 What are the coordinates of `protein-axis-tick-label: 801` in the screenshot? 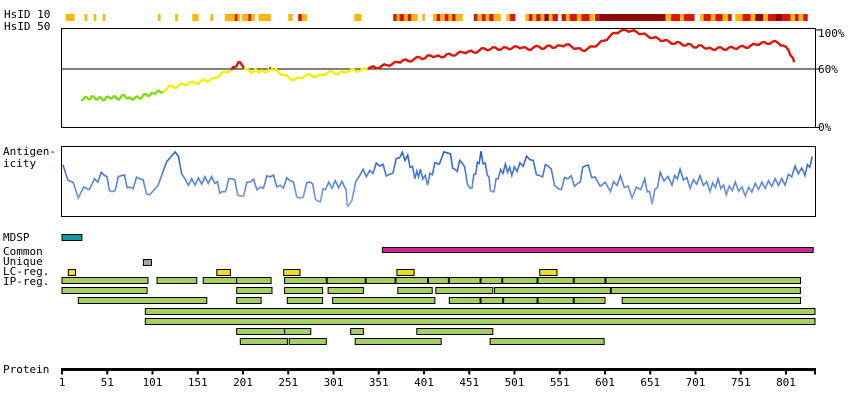 It's located at (786, 382).